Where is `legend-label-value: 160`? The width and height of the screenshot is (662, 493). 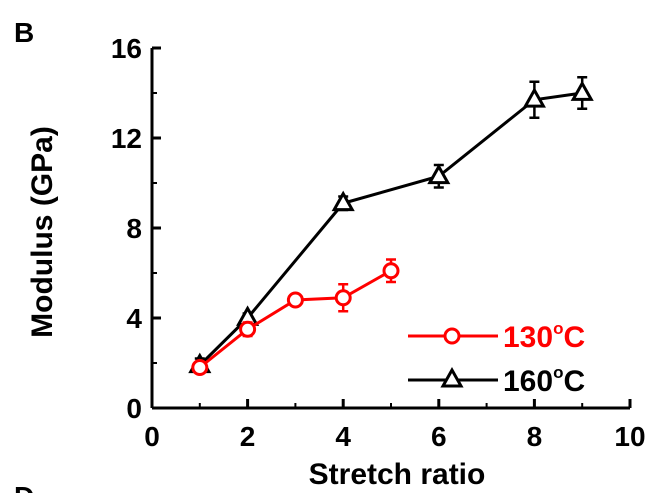 legend-label-value: 160 is located at coordinates (528, 381).